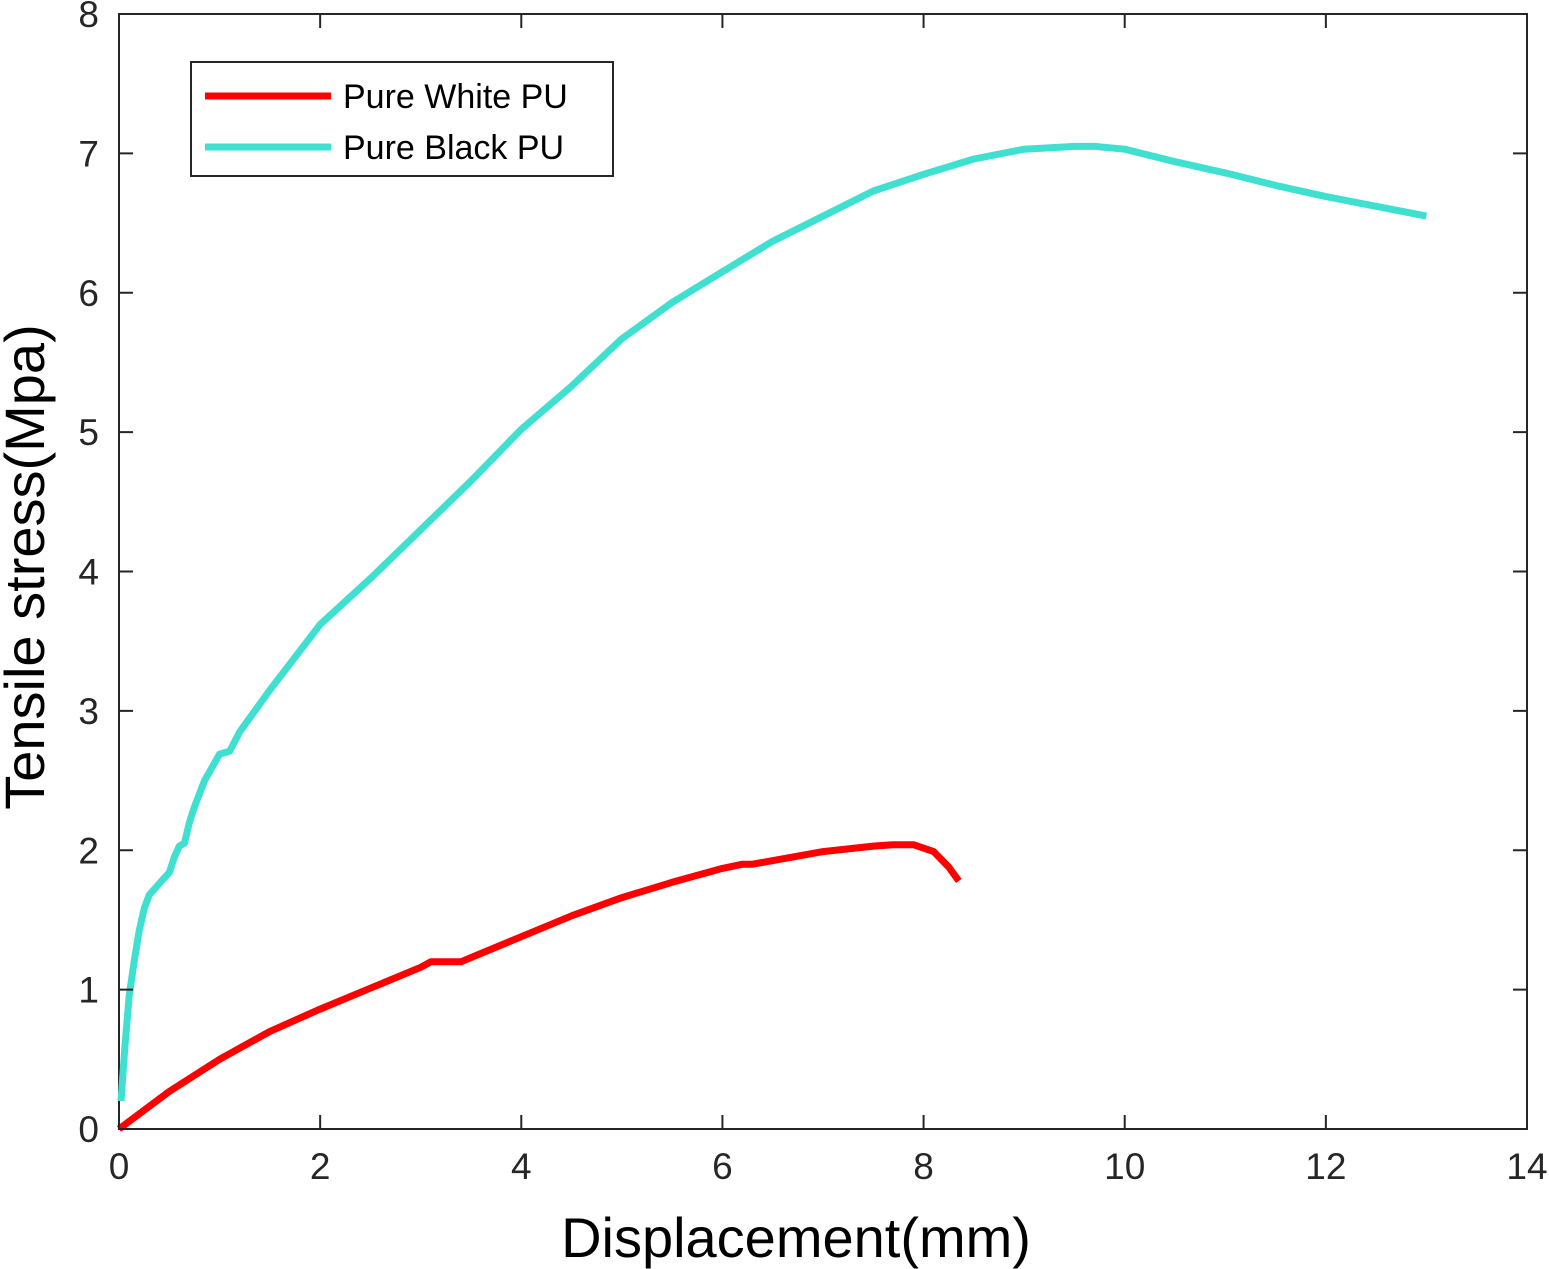  I want to click on y-tick-label: 2, so click(88, 850).